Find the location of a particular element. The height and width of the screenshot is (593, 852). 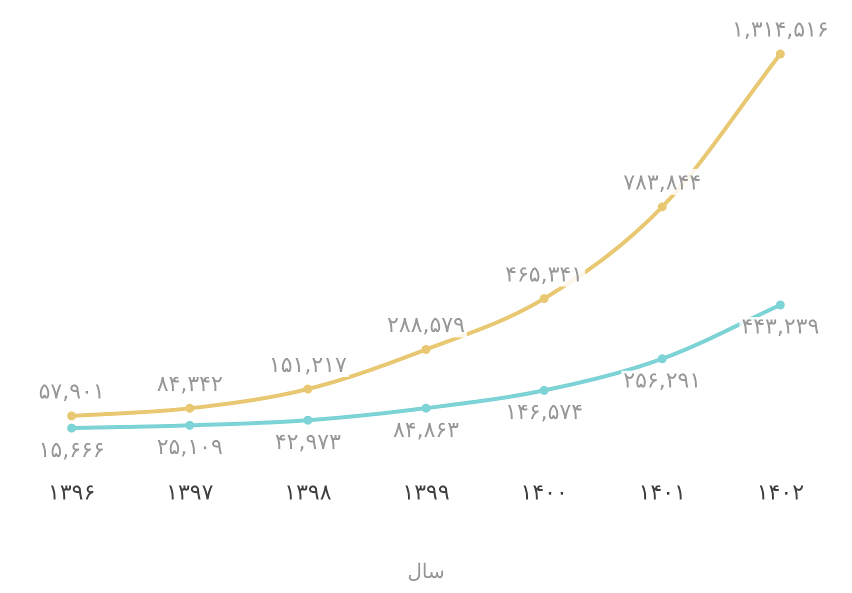

data-label: ۱۵,۶۶۶ is located at coordinates (71, 450).